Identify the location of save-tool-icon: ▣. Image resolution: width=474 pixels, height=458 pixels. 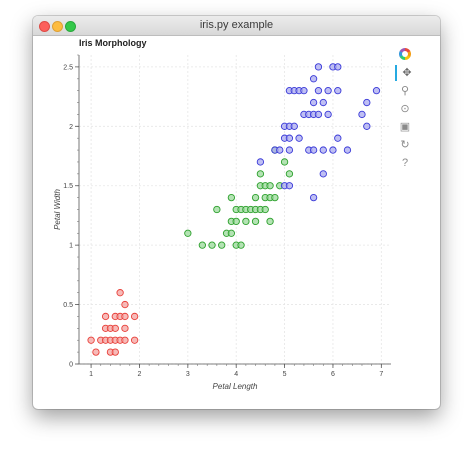
(405, 127).